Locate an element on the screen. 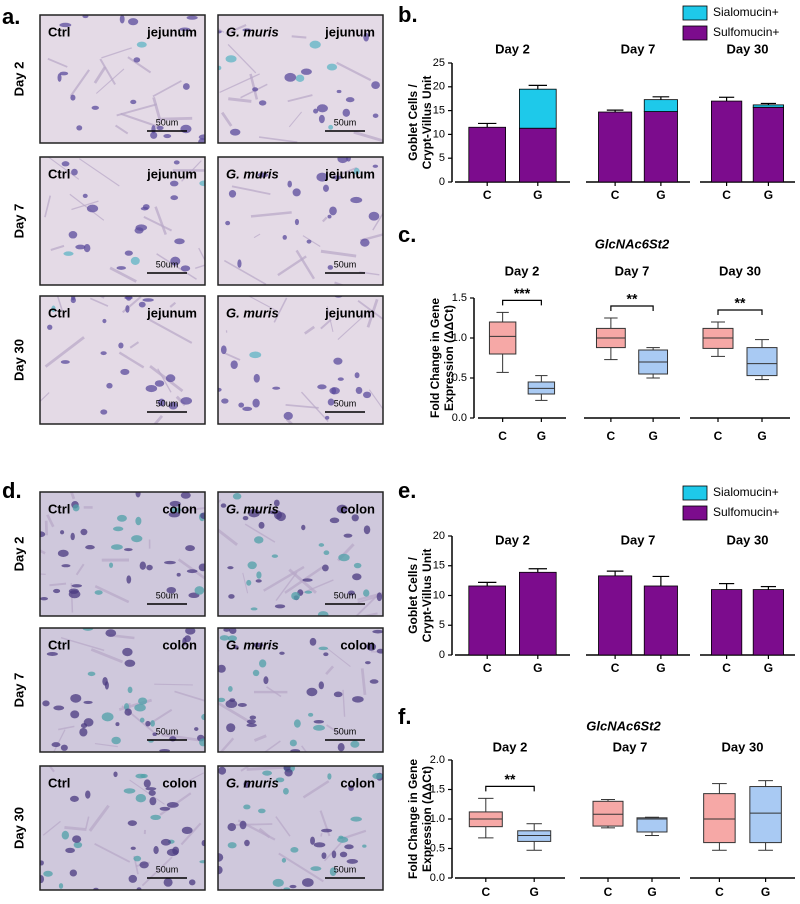 This screenshot has width=800, height=904. y-tick-label: 10 is located at coordinates (439, 595).